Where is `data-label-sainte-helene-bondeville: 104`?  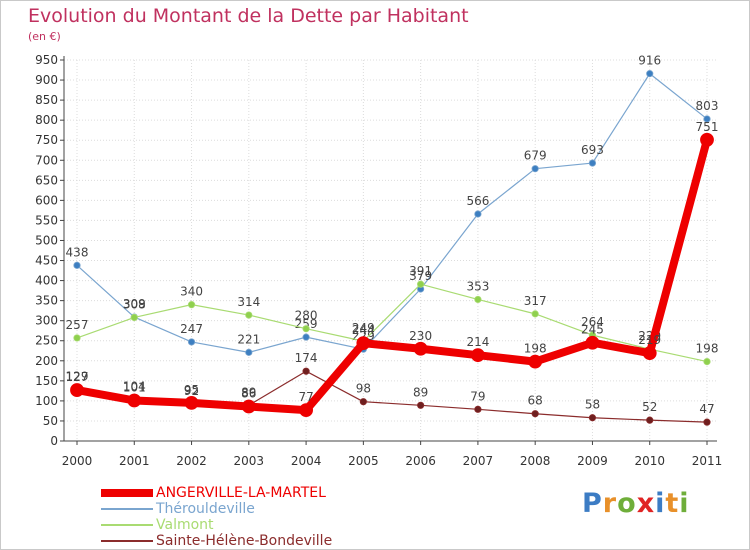
data-label-sainte-helene-bondeville: 104 is located at coordinates (134, 386).